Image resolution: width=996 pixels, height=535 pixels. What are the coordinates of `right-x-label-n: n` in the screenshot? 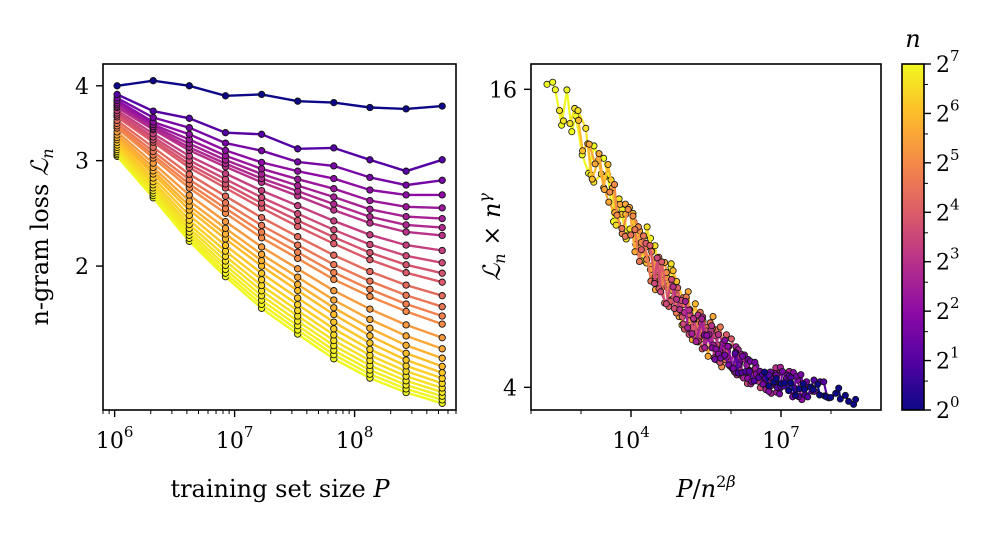 It's located at (708, 489).